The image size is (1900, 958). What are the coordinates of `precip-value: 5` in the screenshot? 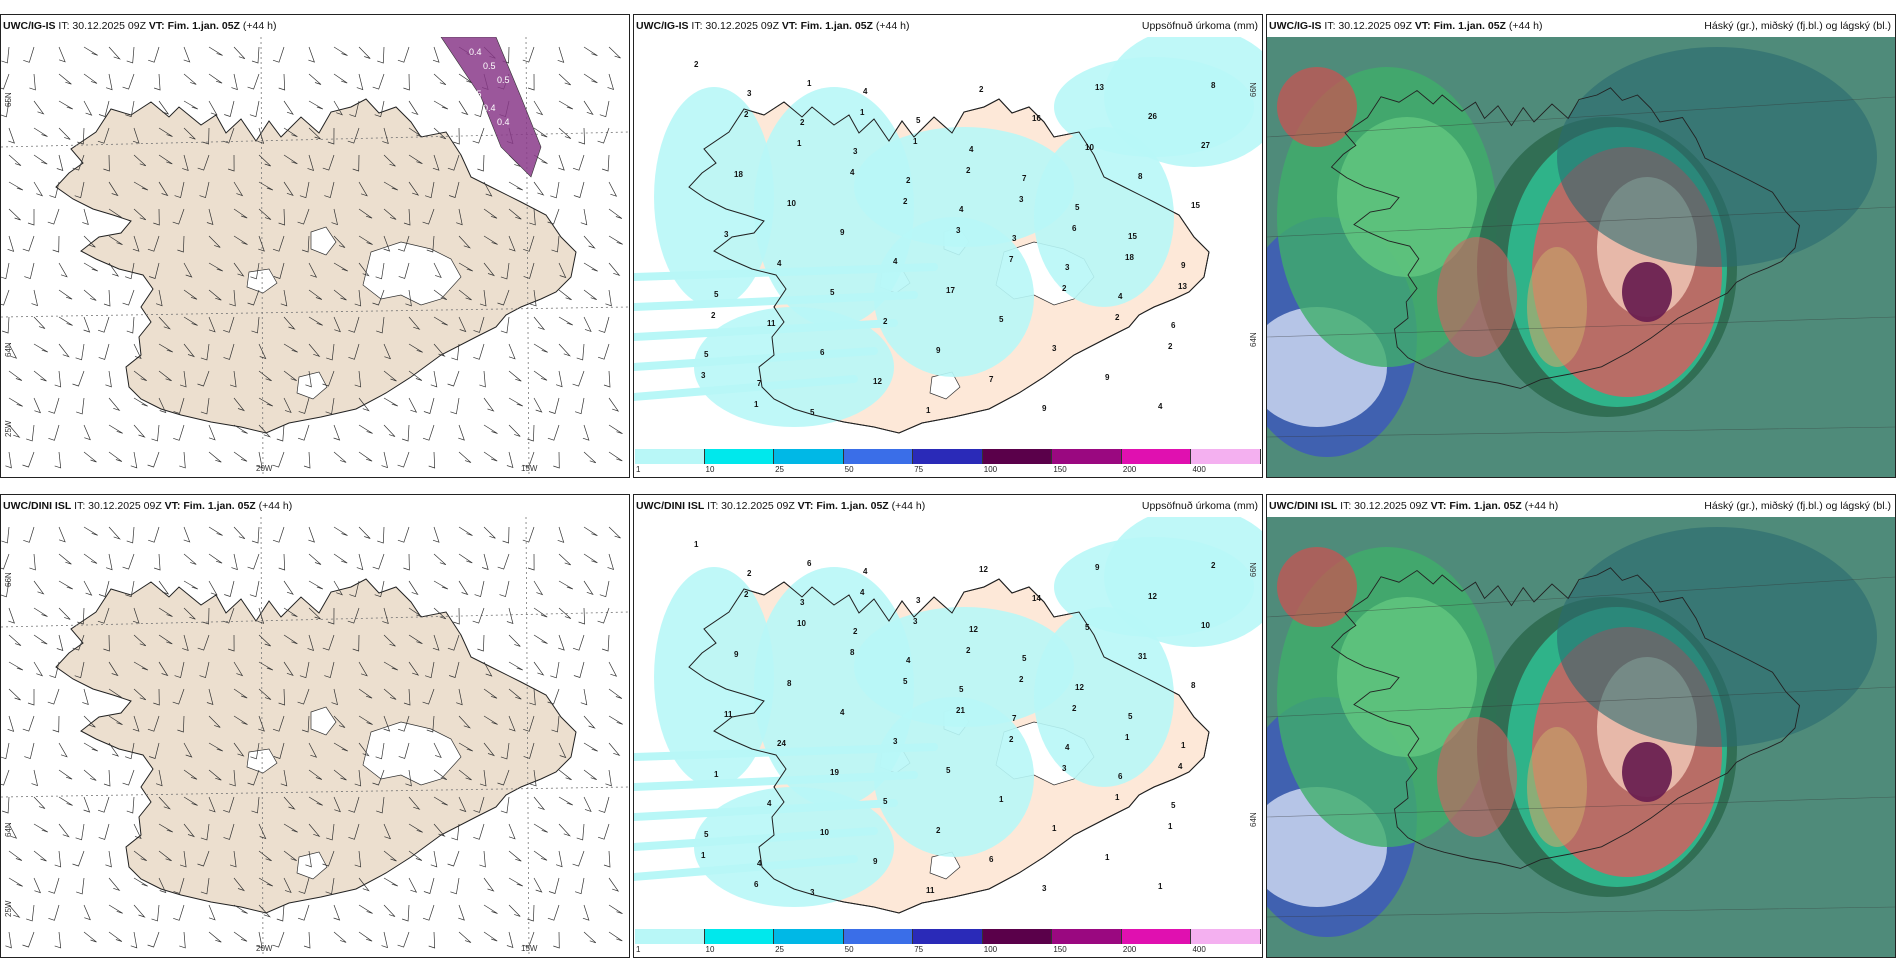 It's located at (832, 292).